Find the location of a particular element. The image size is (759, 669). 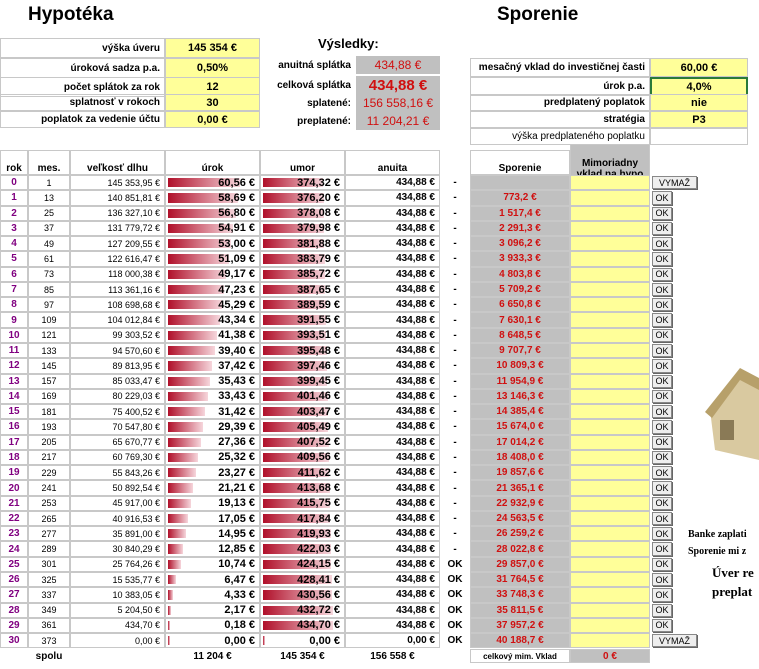

savings: 26 259,2 € is located at coordinates (520, 534).